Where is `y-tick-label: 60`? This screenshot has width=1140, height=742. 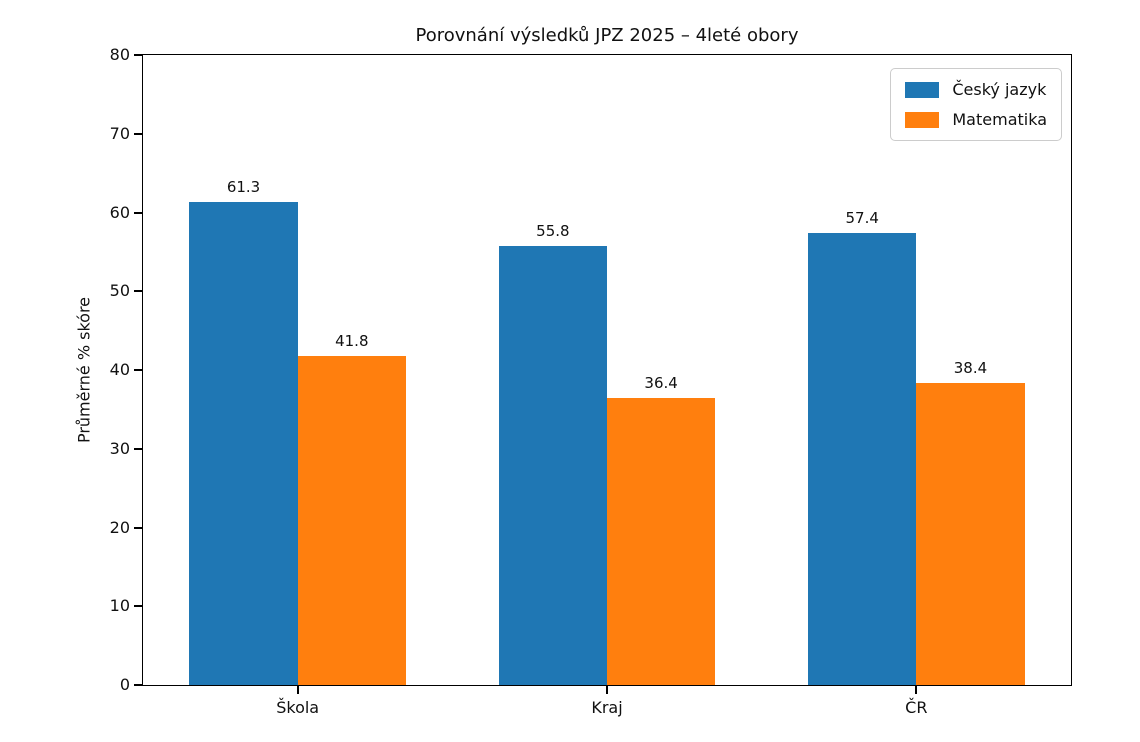 y-tick-label: 60 is located at coordinates (119, 212).